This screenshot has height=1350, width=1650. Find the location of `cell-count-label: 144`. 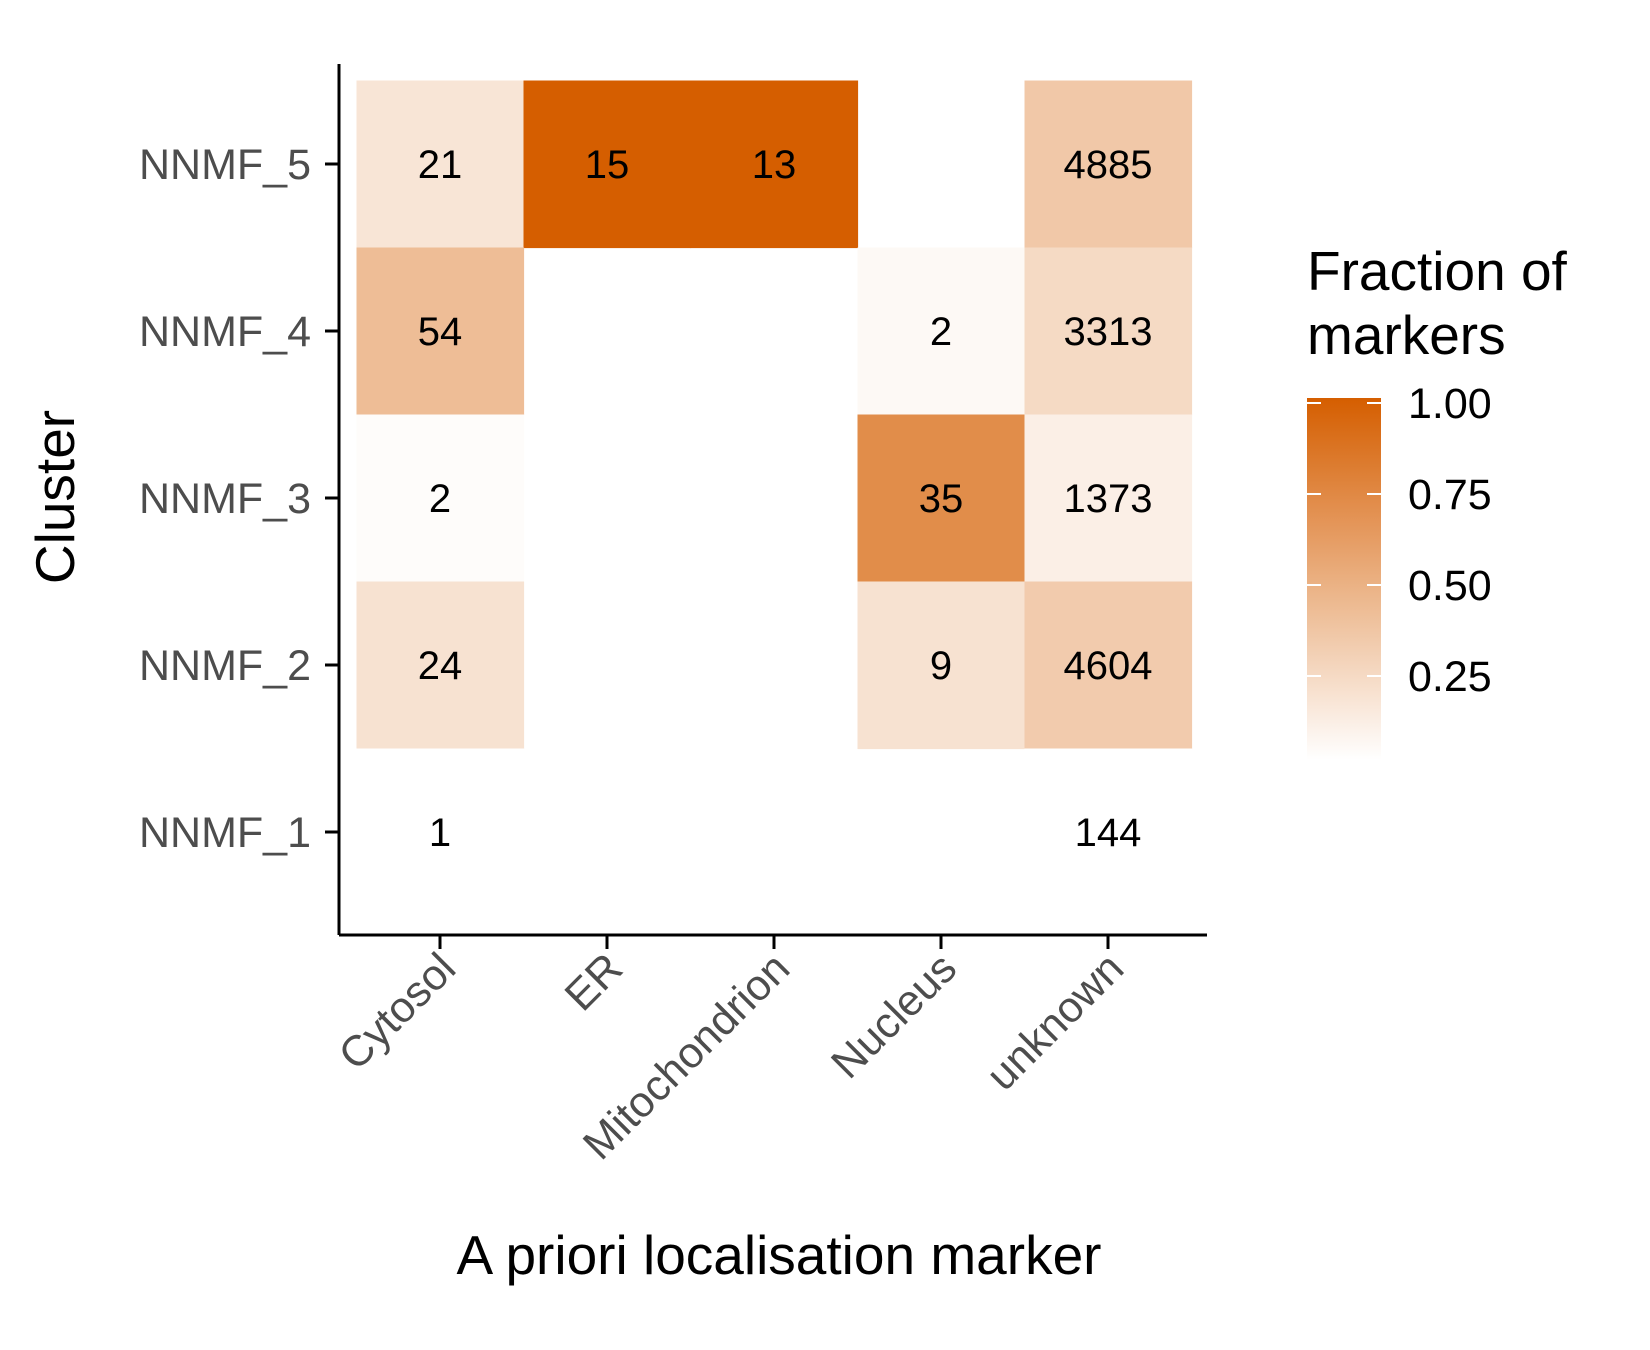

cell-count-label: 144 is located at coordinates (1108, 833).